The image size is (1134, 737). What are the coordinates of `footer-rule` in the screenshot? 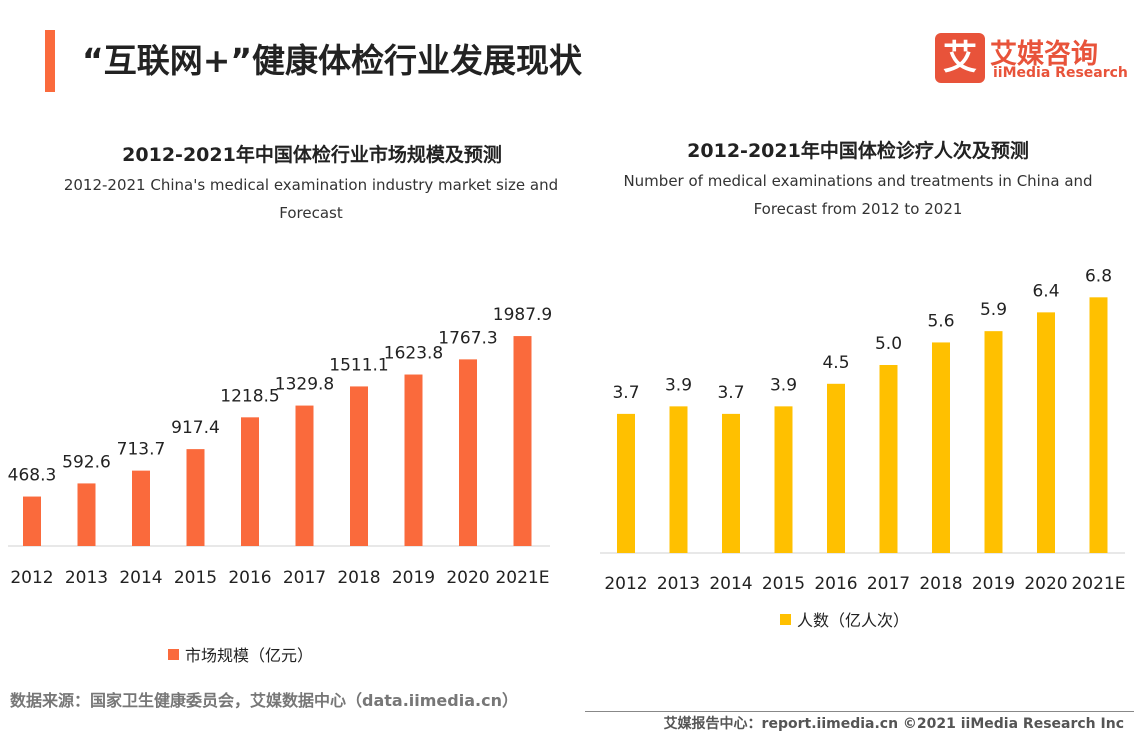 It's located at (859, 711).